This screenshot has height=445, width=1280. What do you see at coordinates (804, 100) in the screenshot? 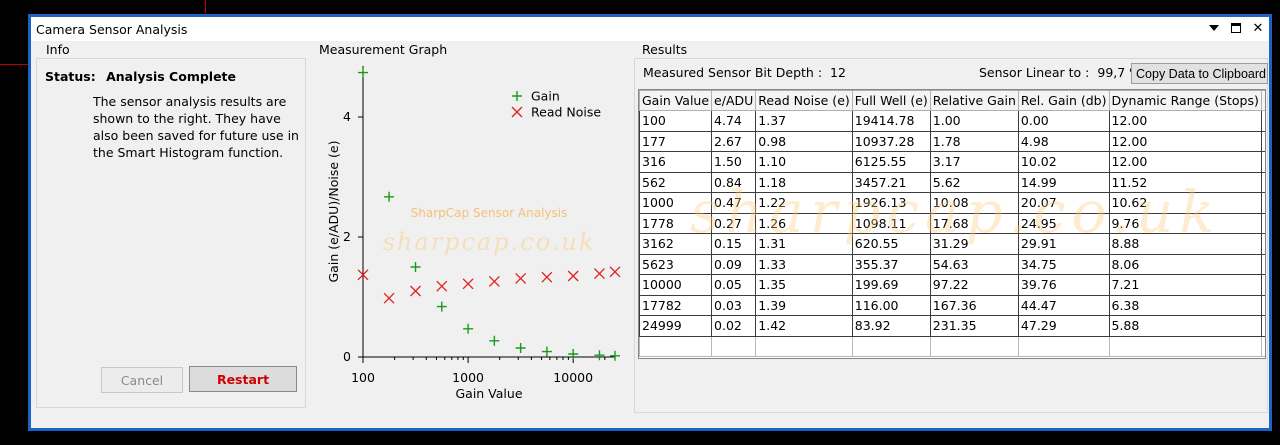
I see `column-header: Read Noise (e)` at bounding box center [804, 100].